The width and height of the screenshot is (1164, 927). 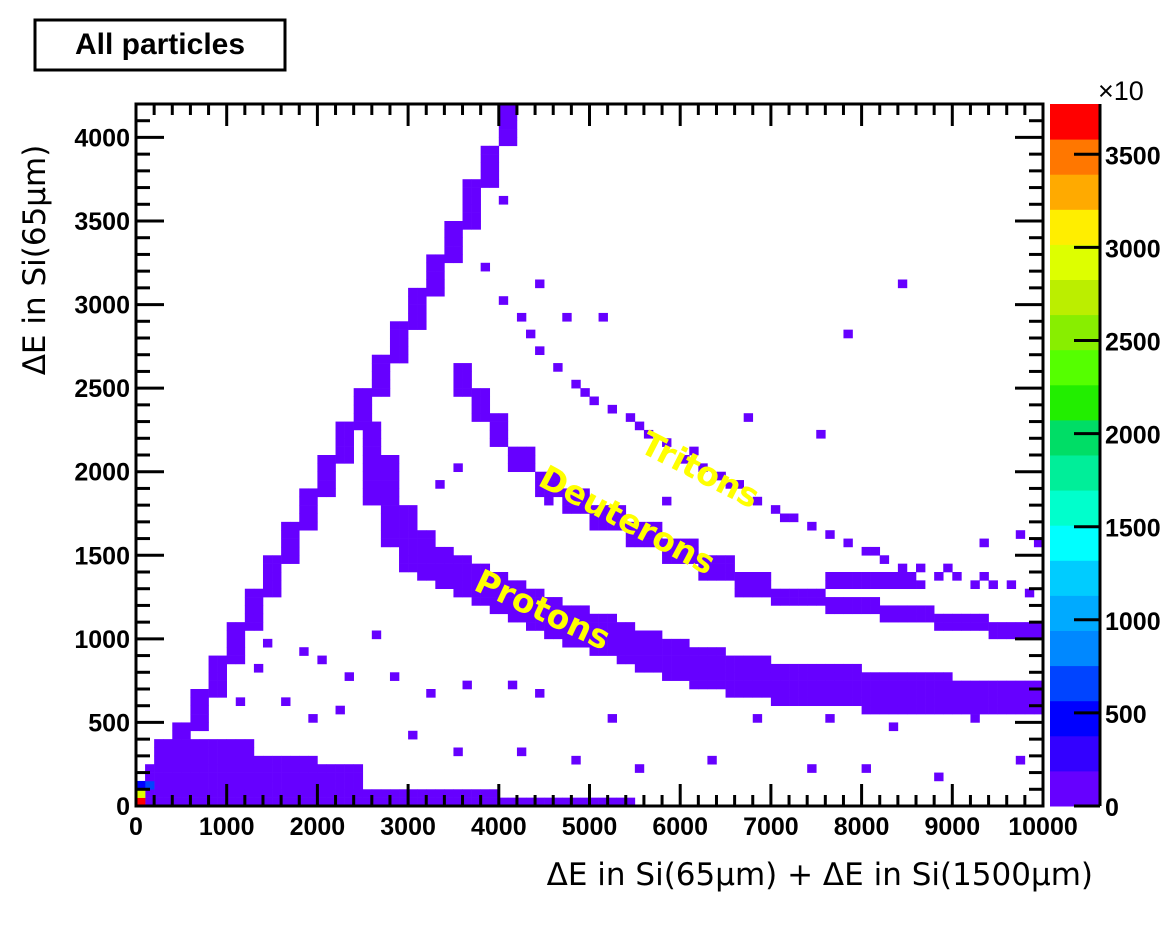 I want to click on chart-title: All particles, so click(x=160, y=44).